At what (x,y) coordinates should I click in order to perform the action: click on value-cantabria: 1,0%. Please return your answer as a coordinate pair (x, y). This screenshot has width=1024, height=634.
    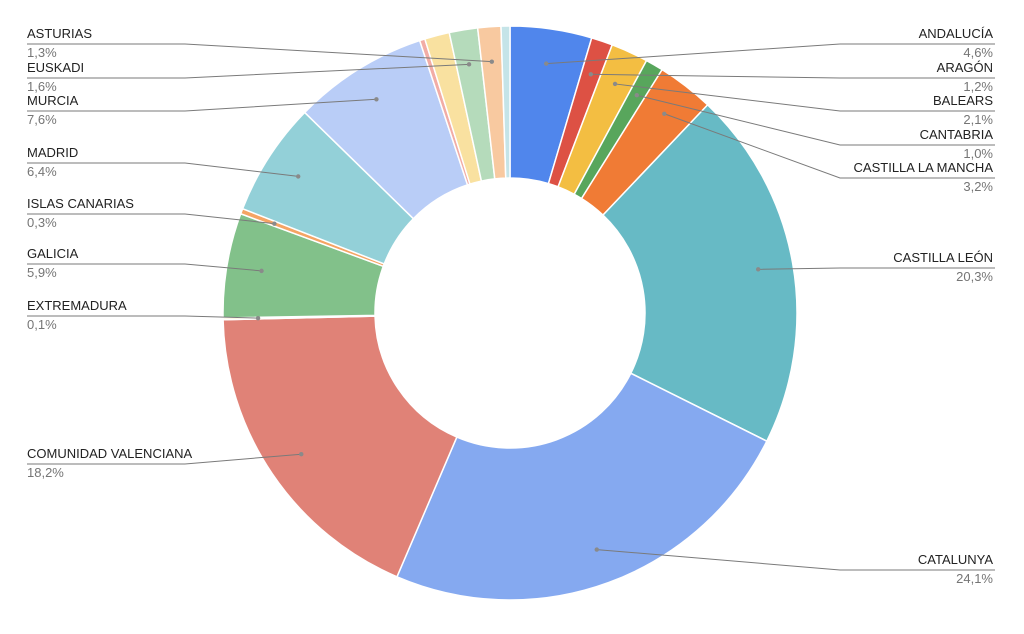
    Looking at the image, I should click on (978, 153).